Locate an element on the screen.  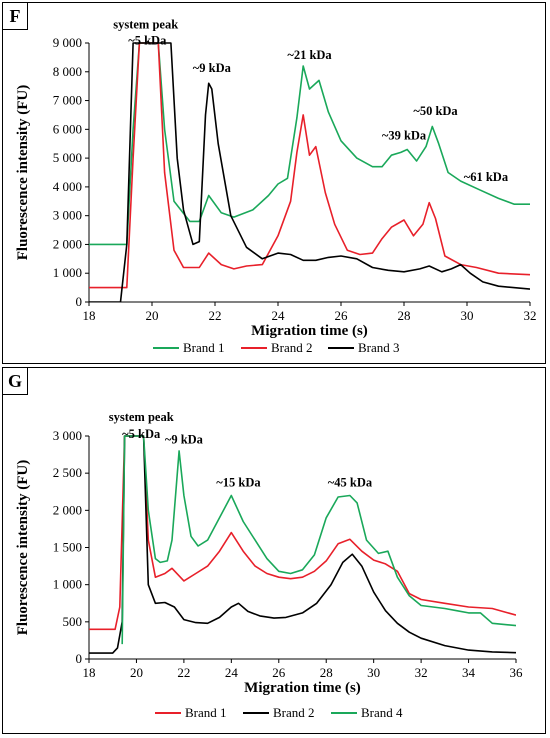
x-tick-label: 36 is located at coordinates (517, 672).